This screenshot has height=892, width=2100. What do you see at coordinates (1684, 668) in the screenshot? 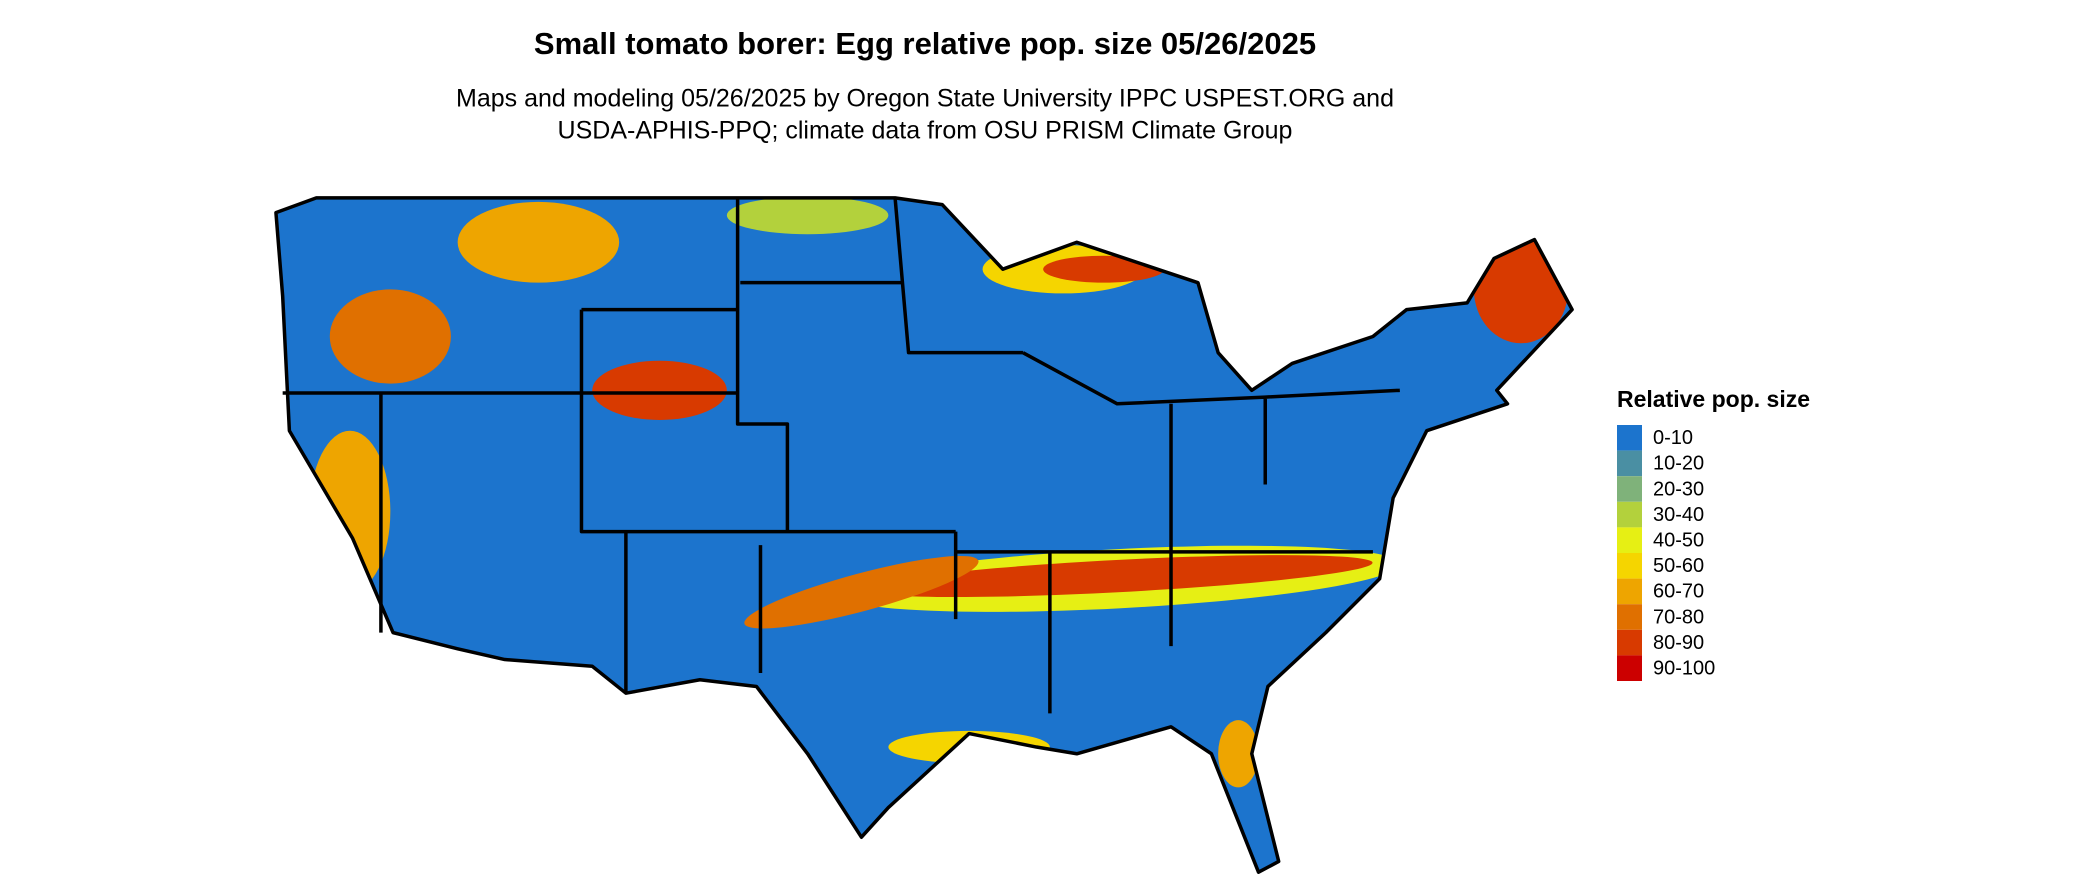
I see `legend-label: 90-100` at bounding box center [1684, 668].